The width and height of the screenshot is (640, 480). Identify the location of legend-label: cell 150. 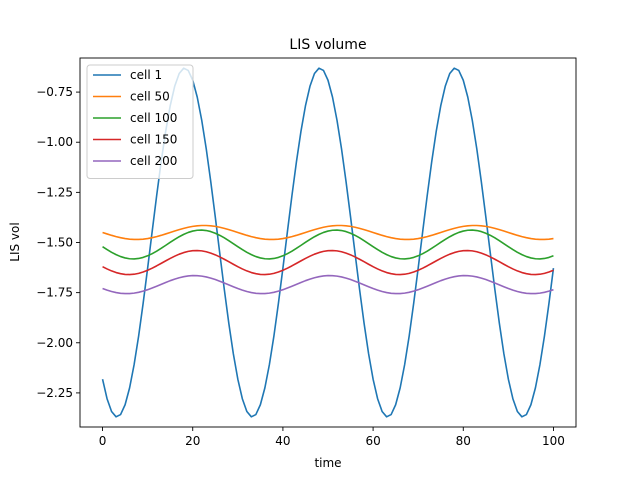
(153, 140).